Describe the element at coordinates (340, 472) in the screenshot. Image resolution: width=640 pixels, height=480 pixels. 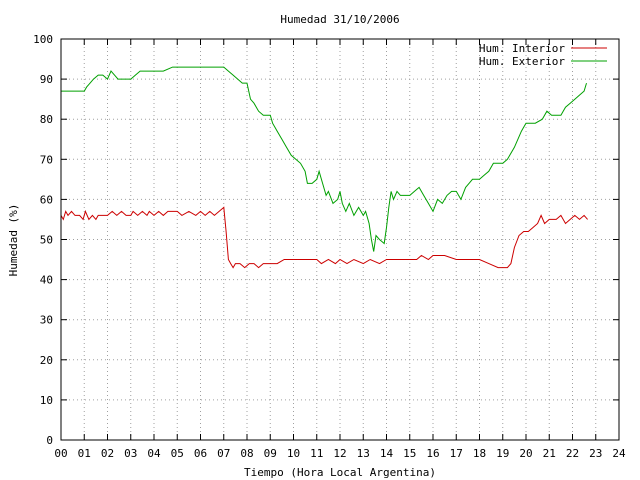
I see `x-axis-label: Tiempo (Hora Local Argentina)` at that location.